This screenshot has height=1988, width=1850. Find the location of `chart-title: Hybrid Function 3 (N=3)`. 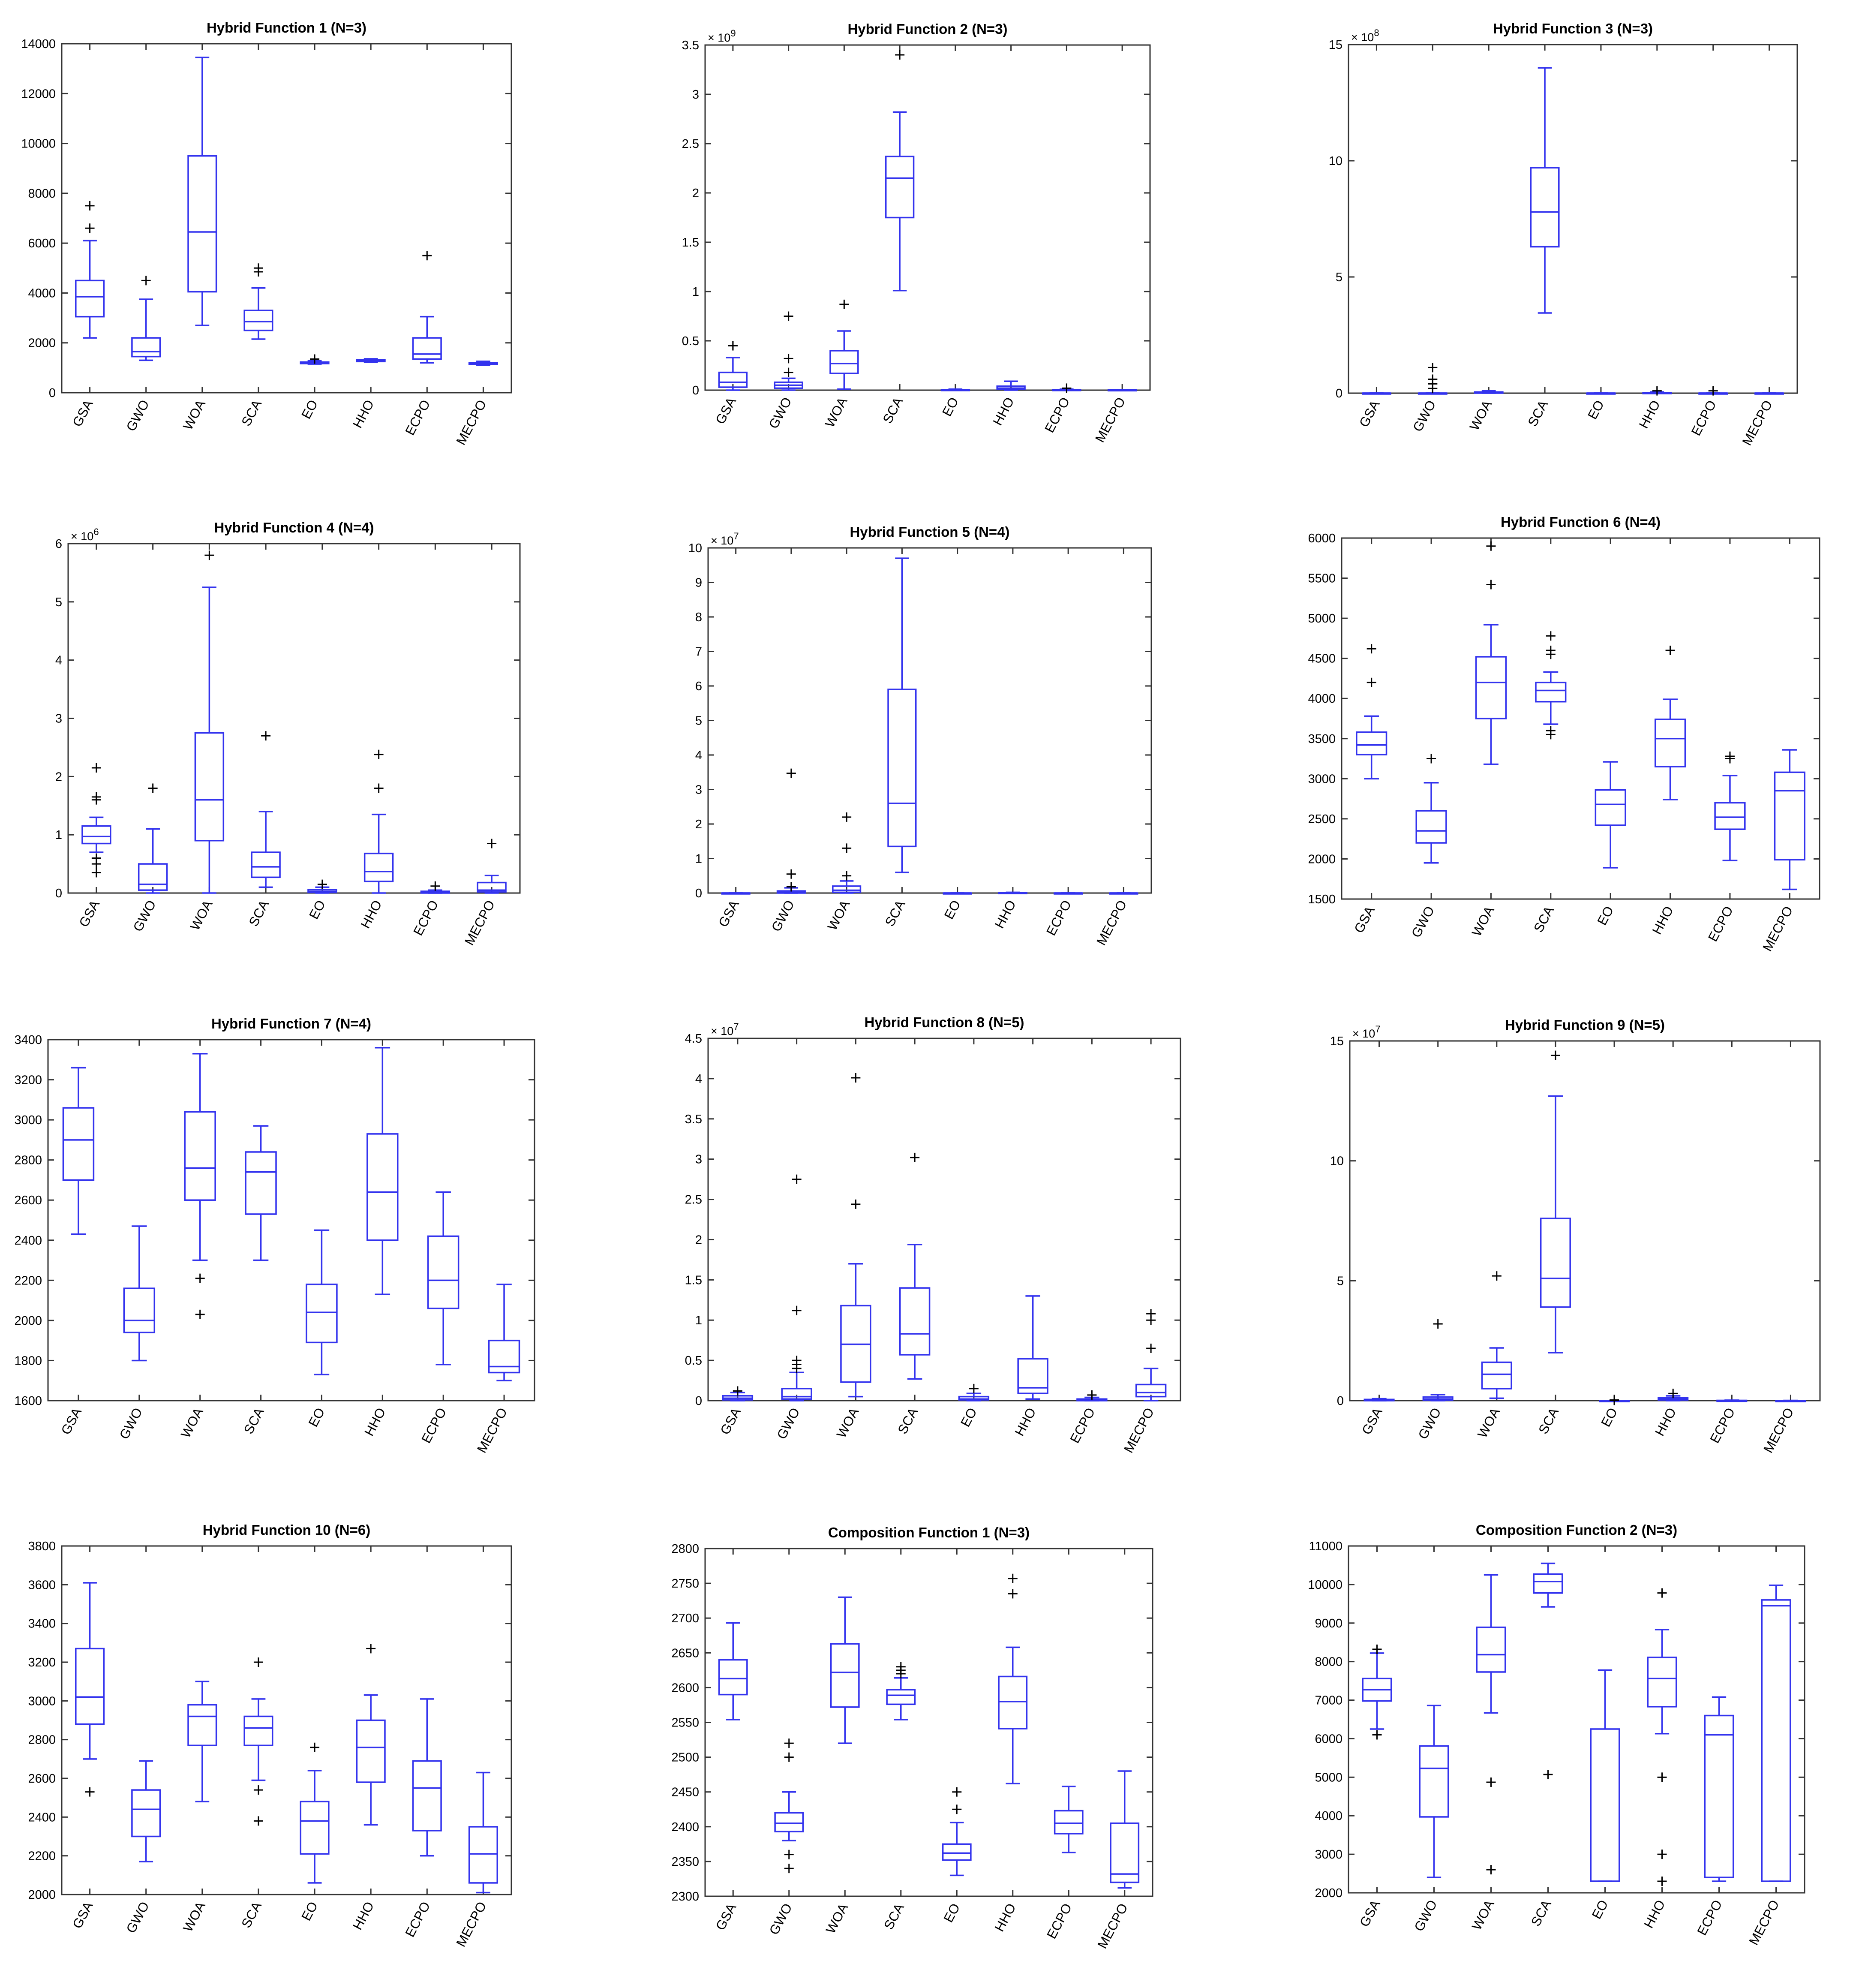

chart-title: Hybrid Function 3 (N=3) is located at coordinates (1573, 29).